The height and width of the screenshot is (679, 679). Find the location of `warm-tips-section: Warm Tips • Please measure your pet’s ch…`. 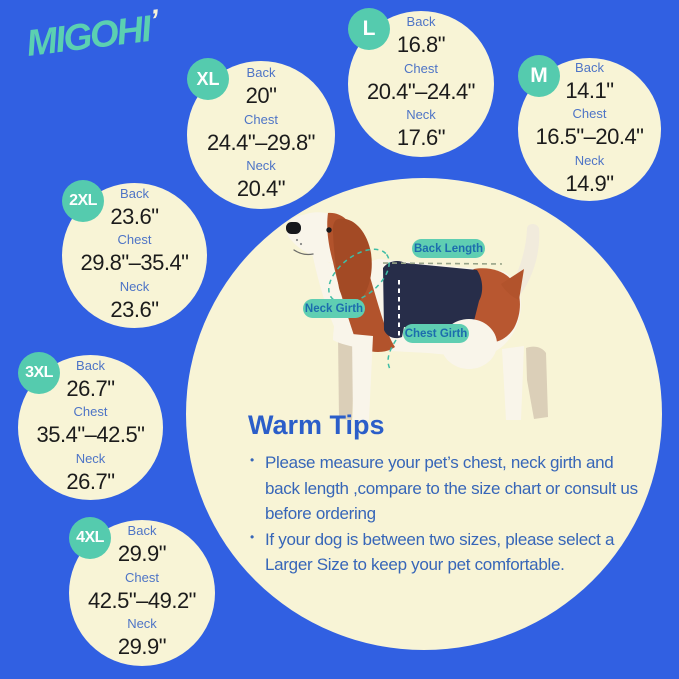

warm-tips-section: Warm Tips • Please measure your pet’s ch… is located at coordinates (449, 494).